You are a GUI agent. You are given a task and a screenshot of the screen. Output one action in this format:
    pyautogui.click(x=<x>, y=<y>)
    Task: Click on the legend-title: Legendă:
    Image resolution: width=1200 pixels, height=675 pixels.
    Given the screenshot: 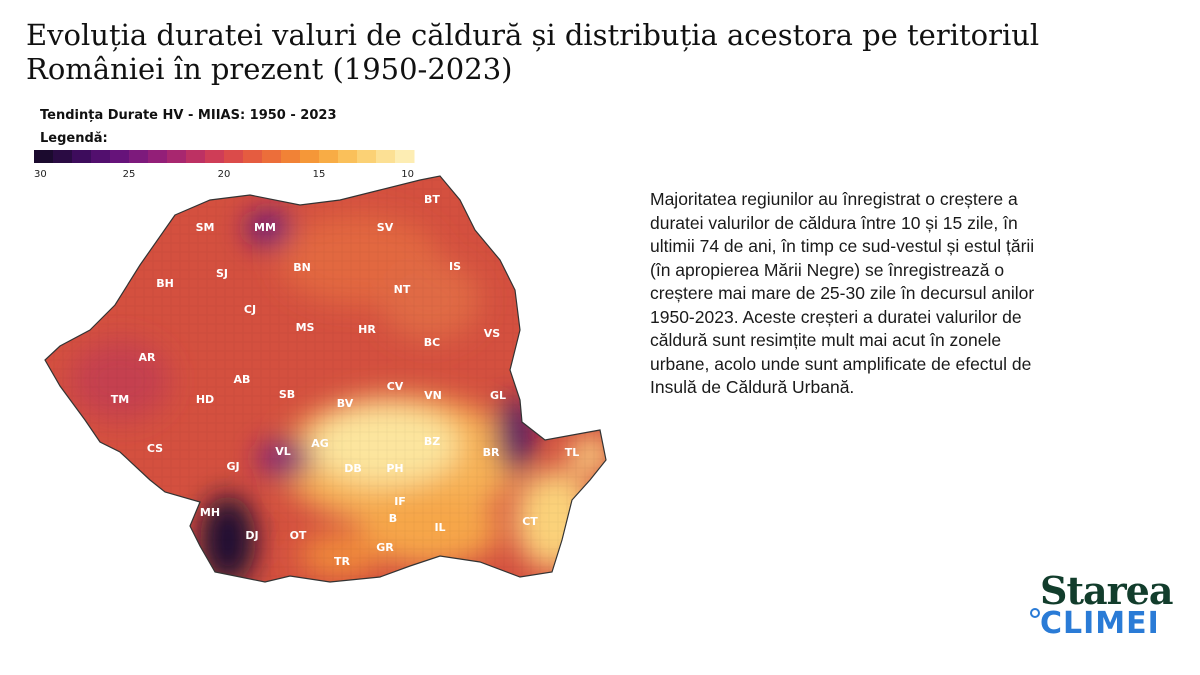 What is the action you would take?
    pyautogui.click(x=74, y=138)
    